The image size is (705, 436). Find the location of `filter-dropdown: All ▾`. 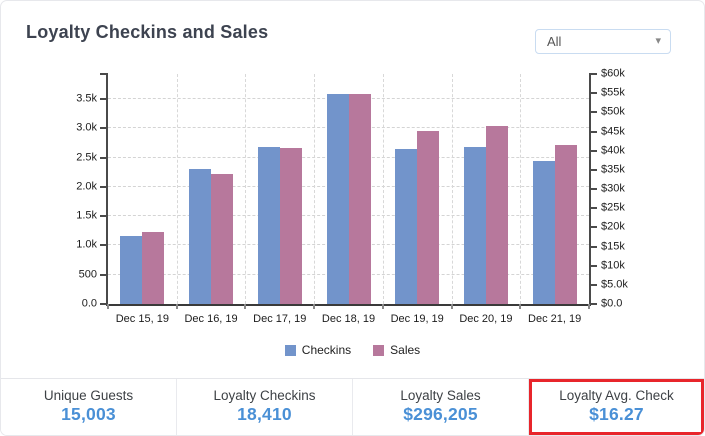

filter-dropdown: All ▾ is located at coordinates (603, 41).